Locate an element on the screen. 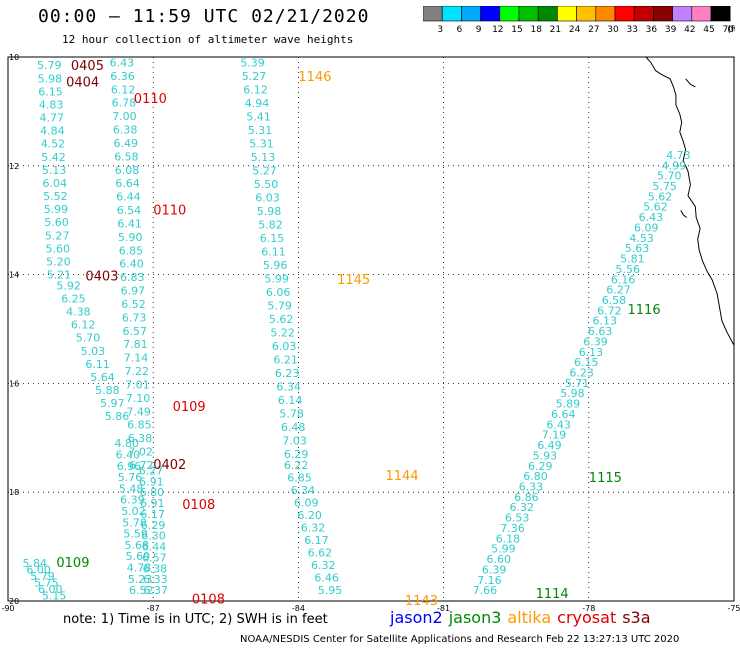  colorbar-label: 9 is located at coordinates (479, 30).